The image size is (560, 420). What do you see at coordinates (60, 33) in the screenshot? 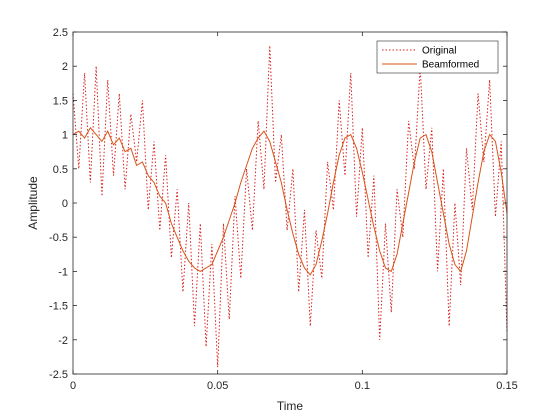
I see `y-tick-label: 2.5` at bounding box center [60, 33].